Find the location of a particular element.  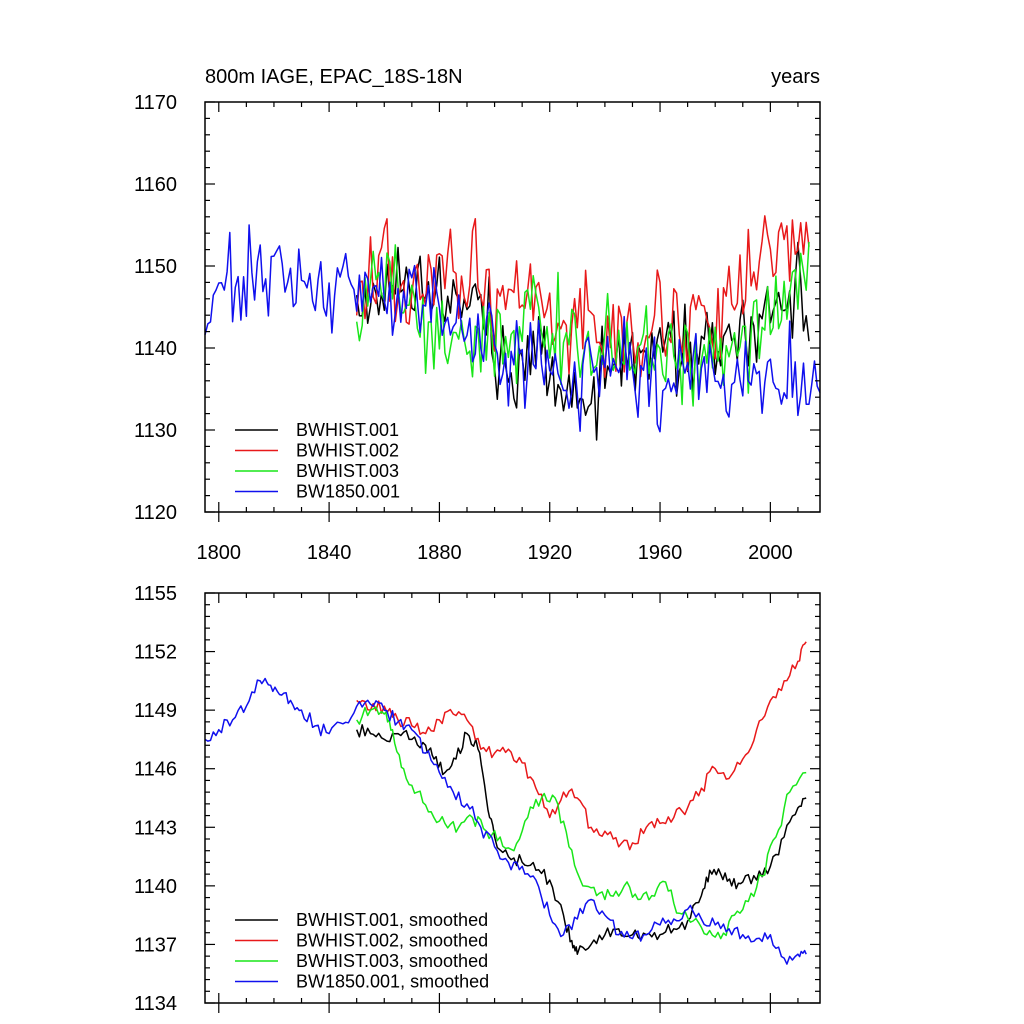

chart-2-y-tick-label: 1155 is located at coordinates (155, 594).